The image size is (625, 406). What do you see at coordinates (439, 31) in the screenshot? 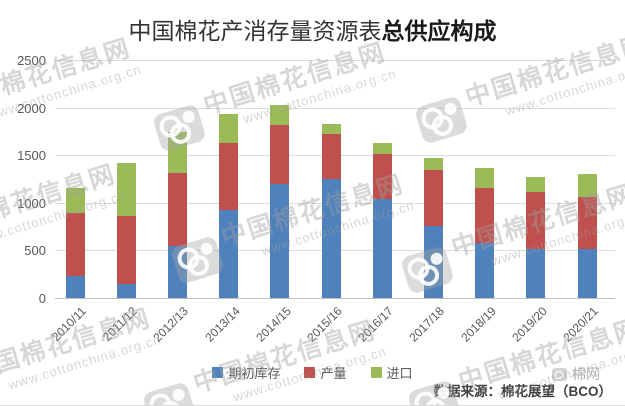
I see `chart-title-bold: 总供应构成` at bounding box center [439, 31].